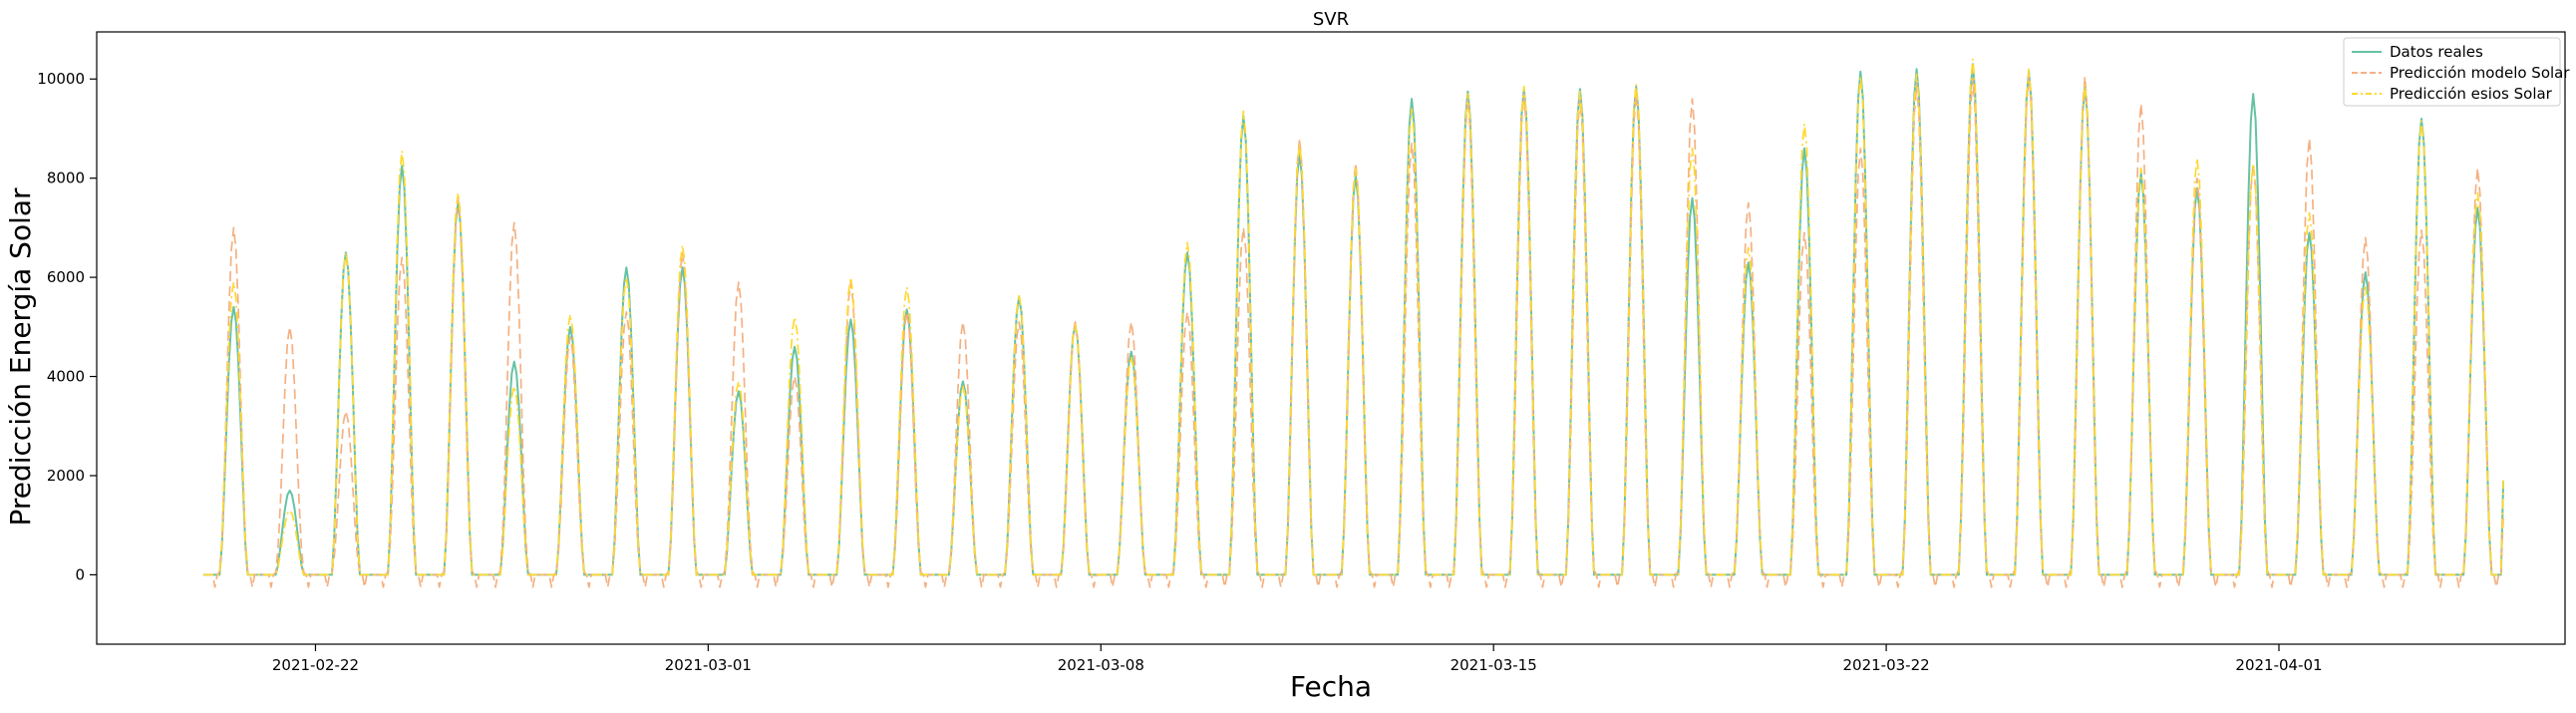 The width and height of the screenshot is (2576, 713). I want to click on y-tick-label: 10000, so click(61, 79).